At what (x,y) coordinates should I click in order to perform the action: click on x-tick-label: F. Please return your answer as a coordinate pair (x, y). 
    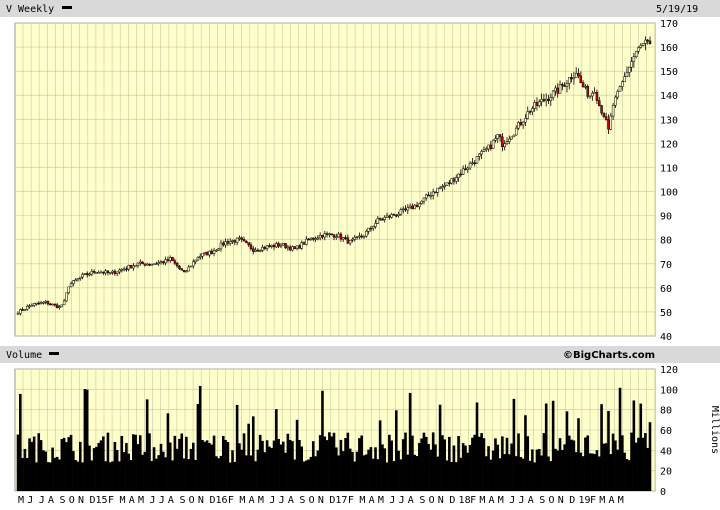
    Looking at the image, I should click on (593, 500).